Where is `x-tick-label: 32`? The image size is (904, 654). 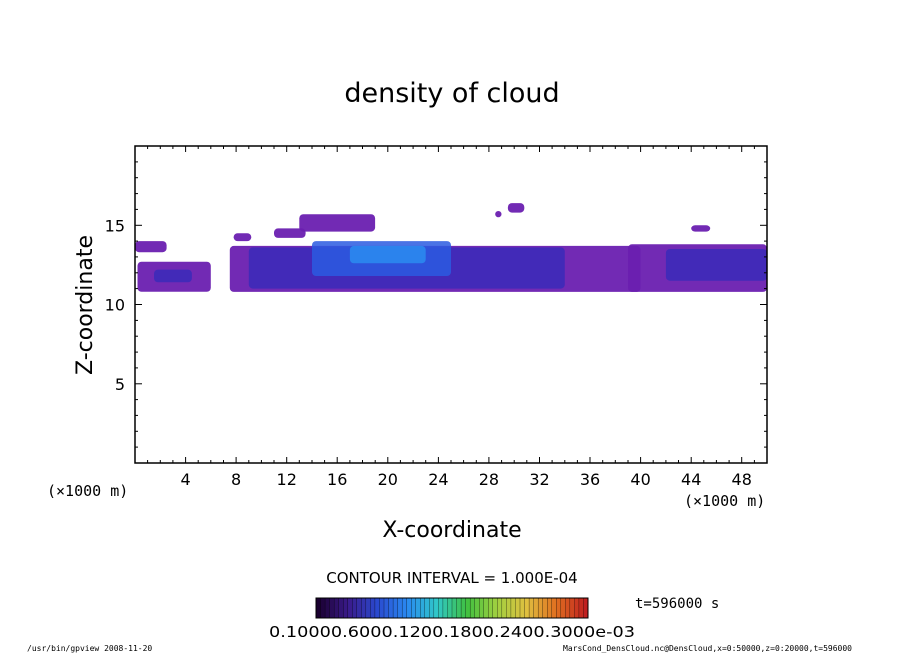
x-tick-label: 32 is located at coordinates (539, 479).